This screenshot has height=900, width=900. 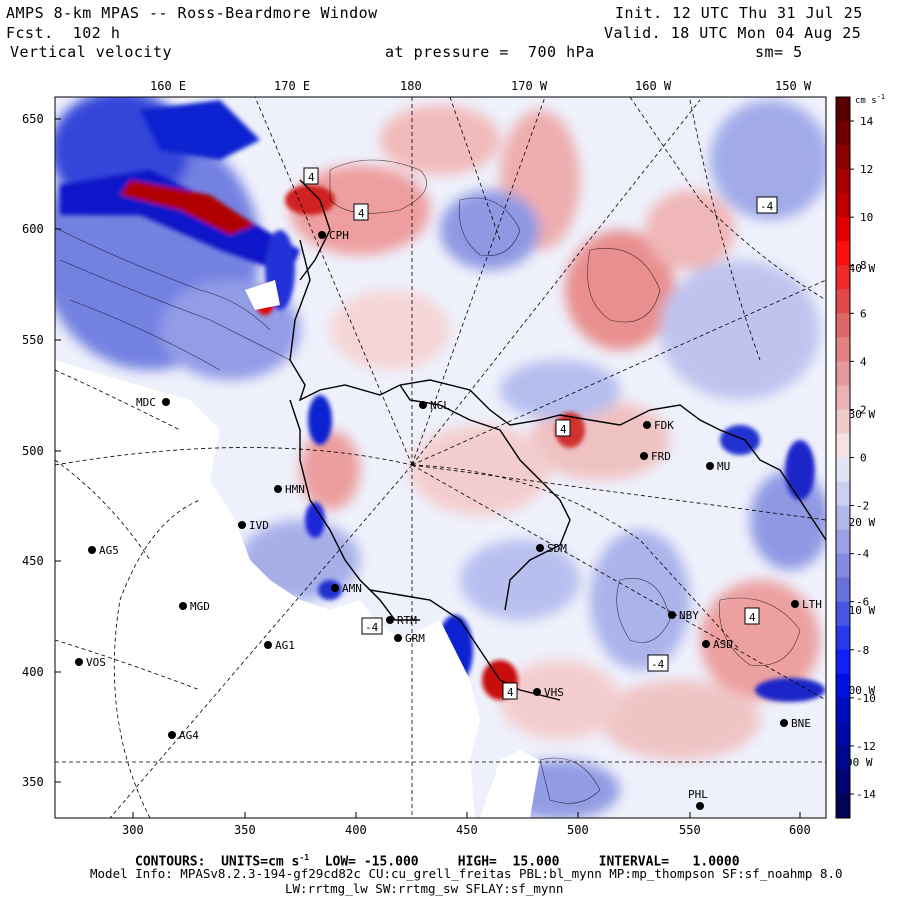 What do you see at coordinates (653, 86) in the screenshot?
I see `longitude-label: 160 W` at bounding box center [653, 86].